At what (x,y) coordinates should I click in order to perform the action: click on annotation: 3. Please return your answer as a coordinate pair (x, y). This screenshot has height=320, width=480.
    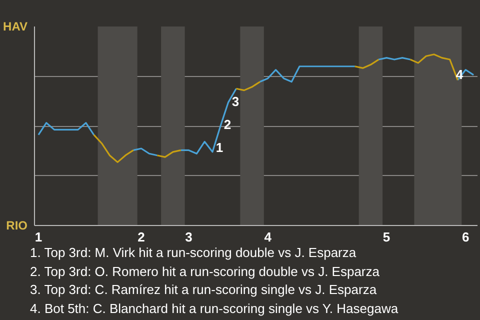
    Looking at the image, I should click on (236, 101).